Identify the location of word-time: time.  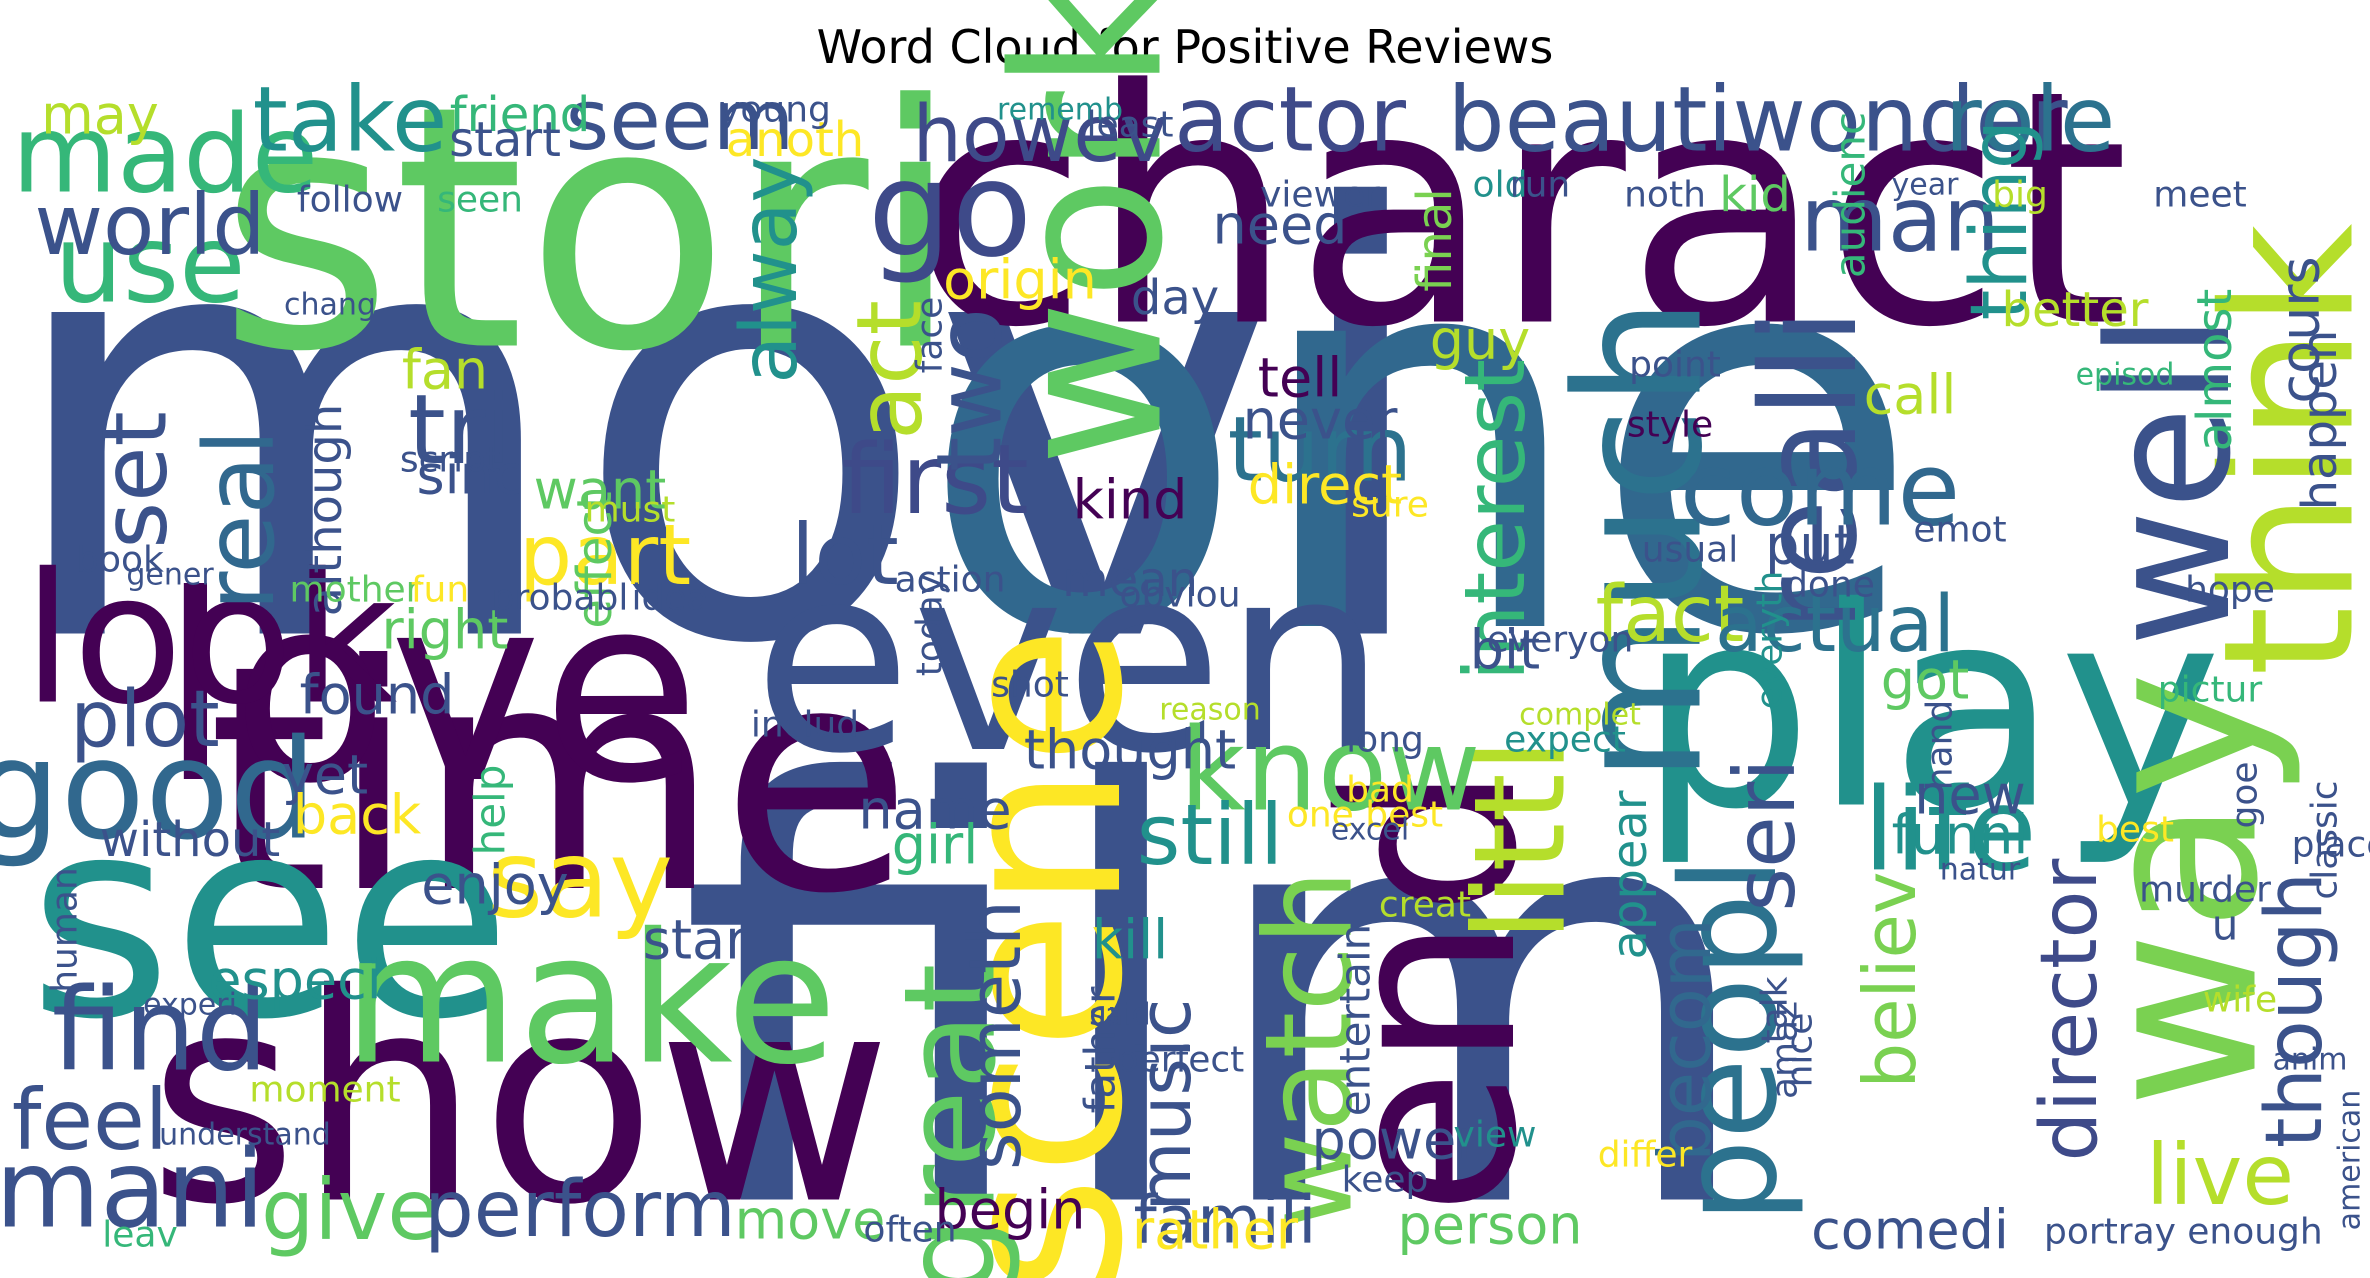
(560, 780).